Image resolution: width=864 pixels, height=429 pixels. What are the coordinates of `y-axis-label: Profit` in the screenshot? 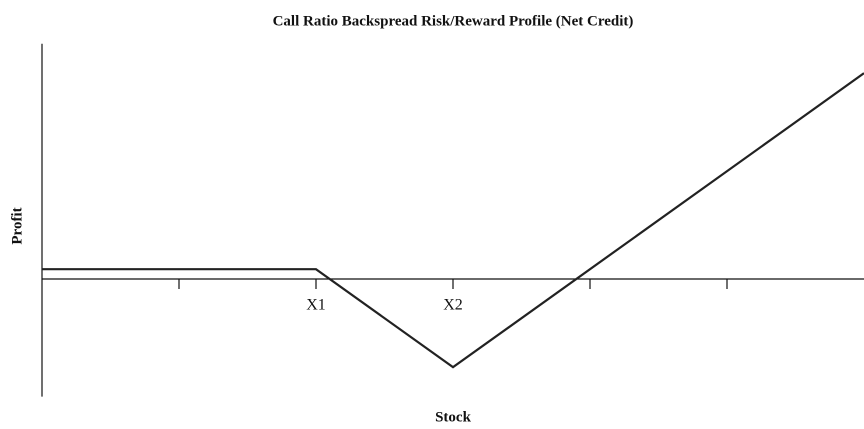 It's located at (17, 225).